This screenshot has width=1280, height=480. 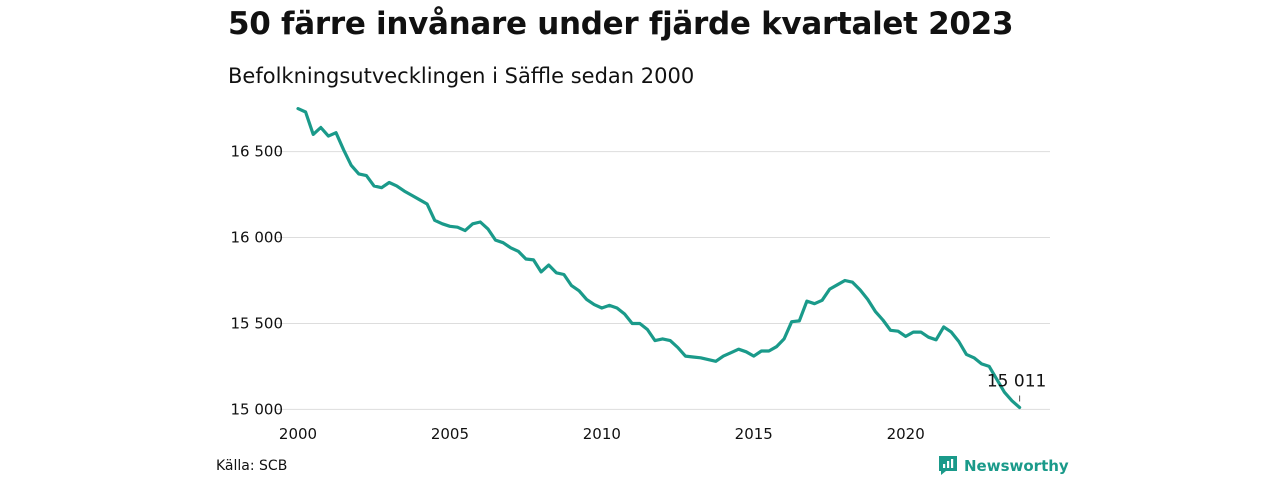 What do you see at coordinates (450, 434) in the screenshot?
I see `x-tick-label: 2005` at bounding box center [450, 434].